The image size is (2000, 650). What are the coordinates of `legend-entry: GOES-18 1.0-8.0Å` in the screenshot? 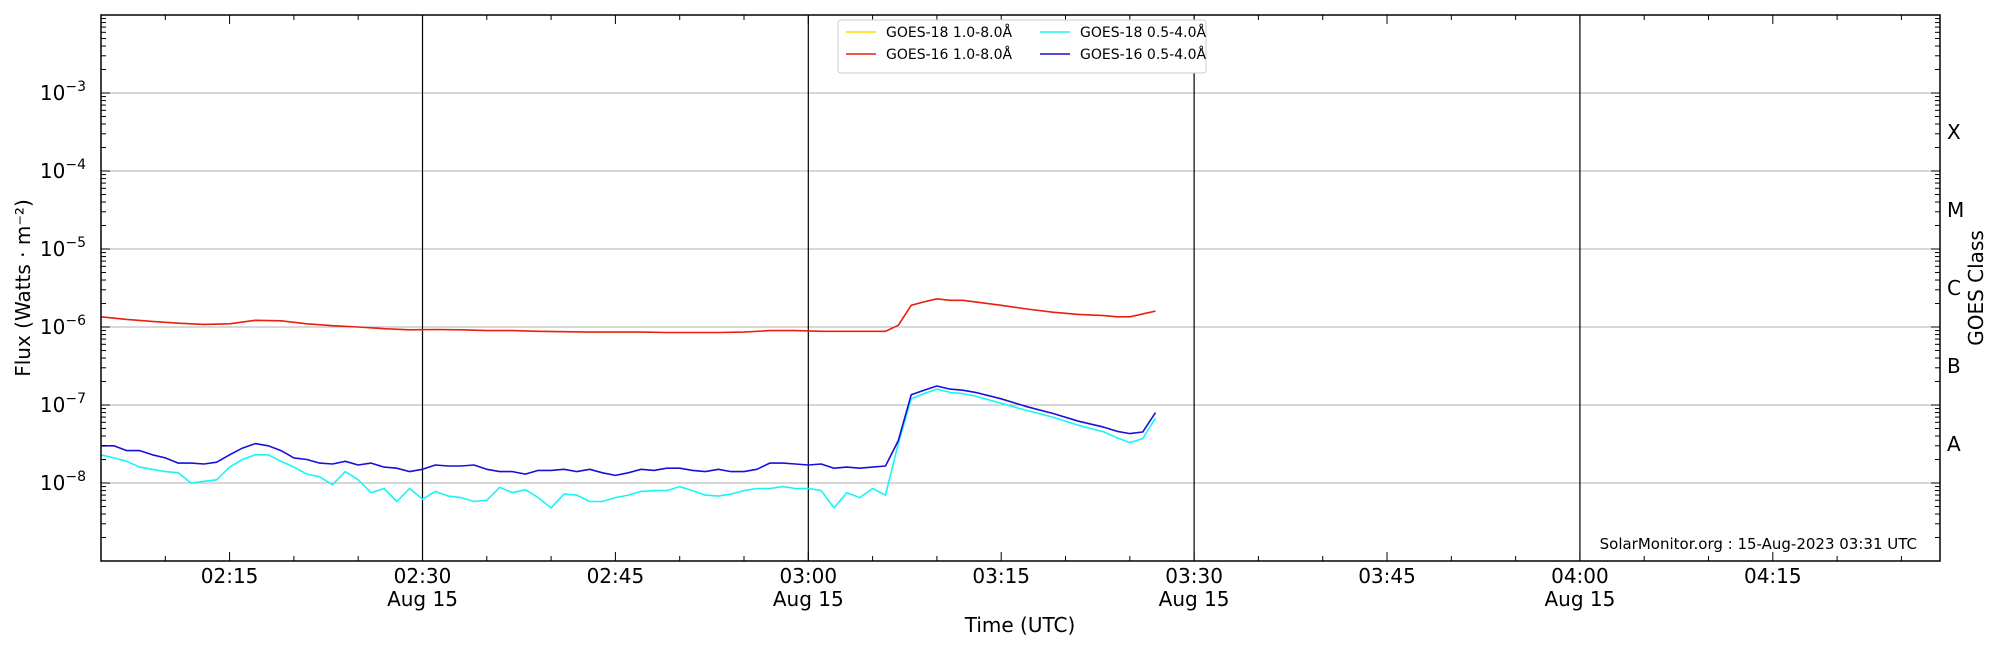 It's located at (949, 32).